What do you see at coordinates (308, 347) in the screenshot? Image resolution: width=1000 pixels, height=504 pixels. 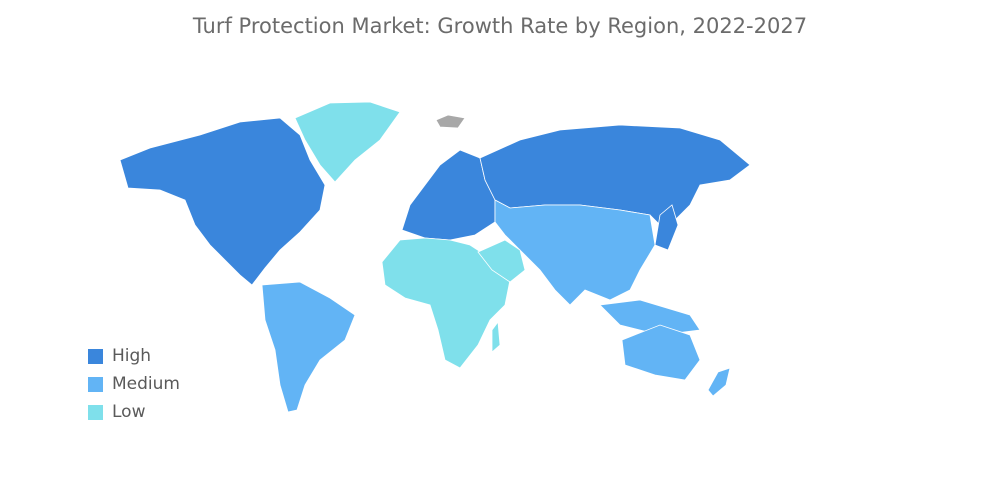 I see `region-south-america` at bounding box center [308, 347].